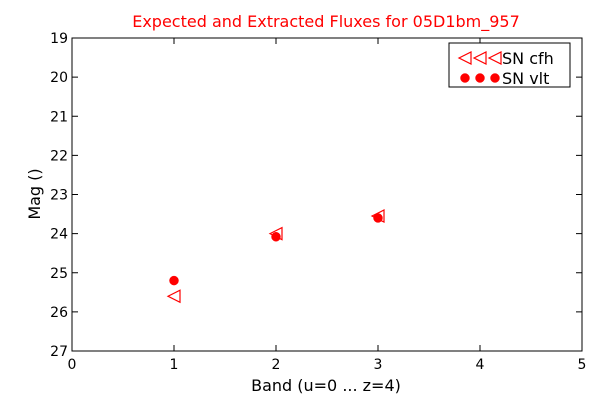 This screenshot has height=404, width=600. I want to click on x-axis-label: Band (u=0 ... z=4), so click(326, 385).